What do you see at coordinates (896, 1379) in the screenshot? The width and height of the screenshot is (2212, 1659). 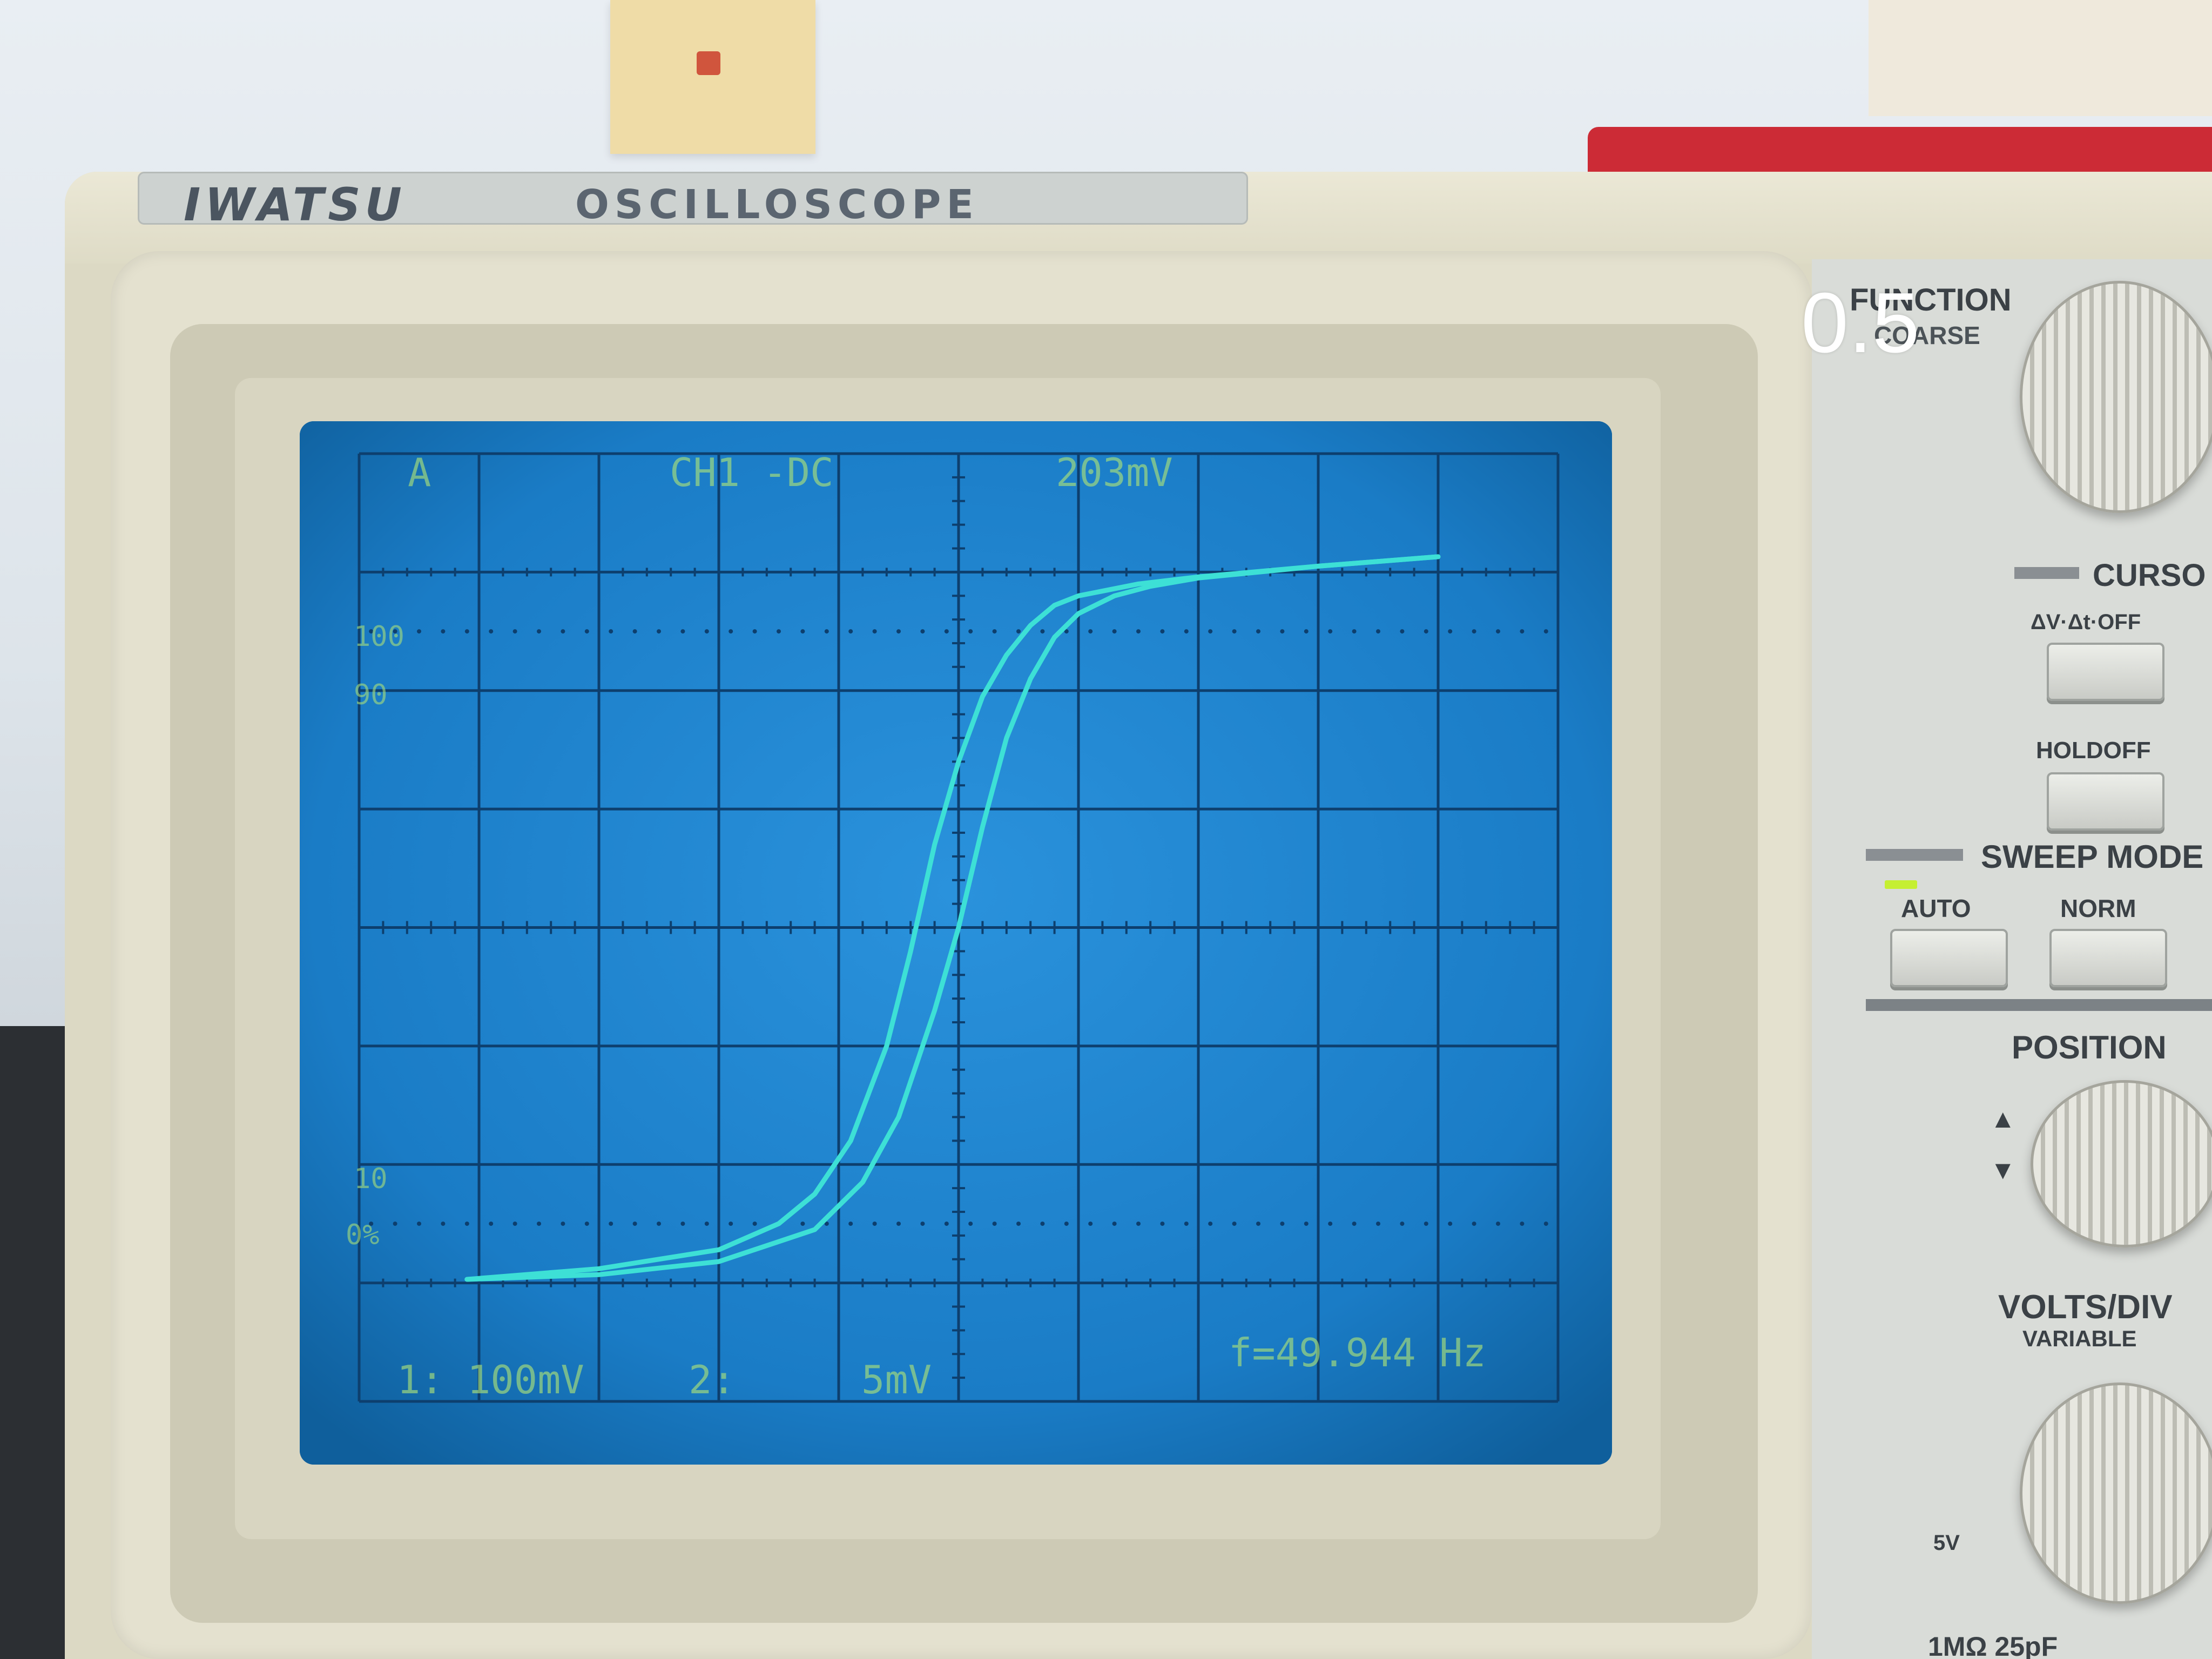 I see `ch2-scale-readout: 5mV` at bounding box center [896, 1379].